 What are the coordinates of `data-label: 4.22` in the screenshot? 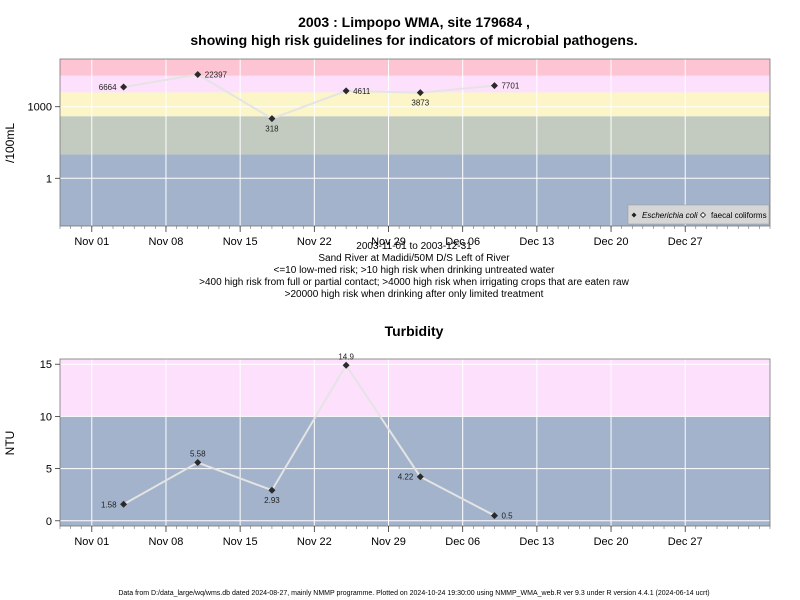 It's located at (406, 477).